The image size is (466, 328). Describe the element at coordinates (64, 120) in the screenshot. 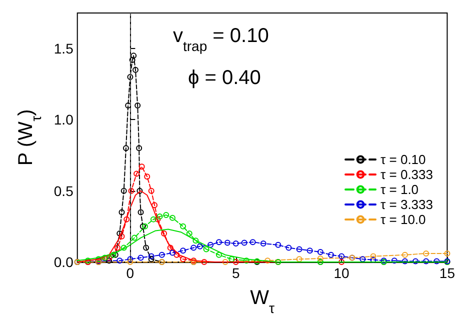

I see `y-tick-label: 1.0` at that location.